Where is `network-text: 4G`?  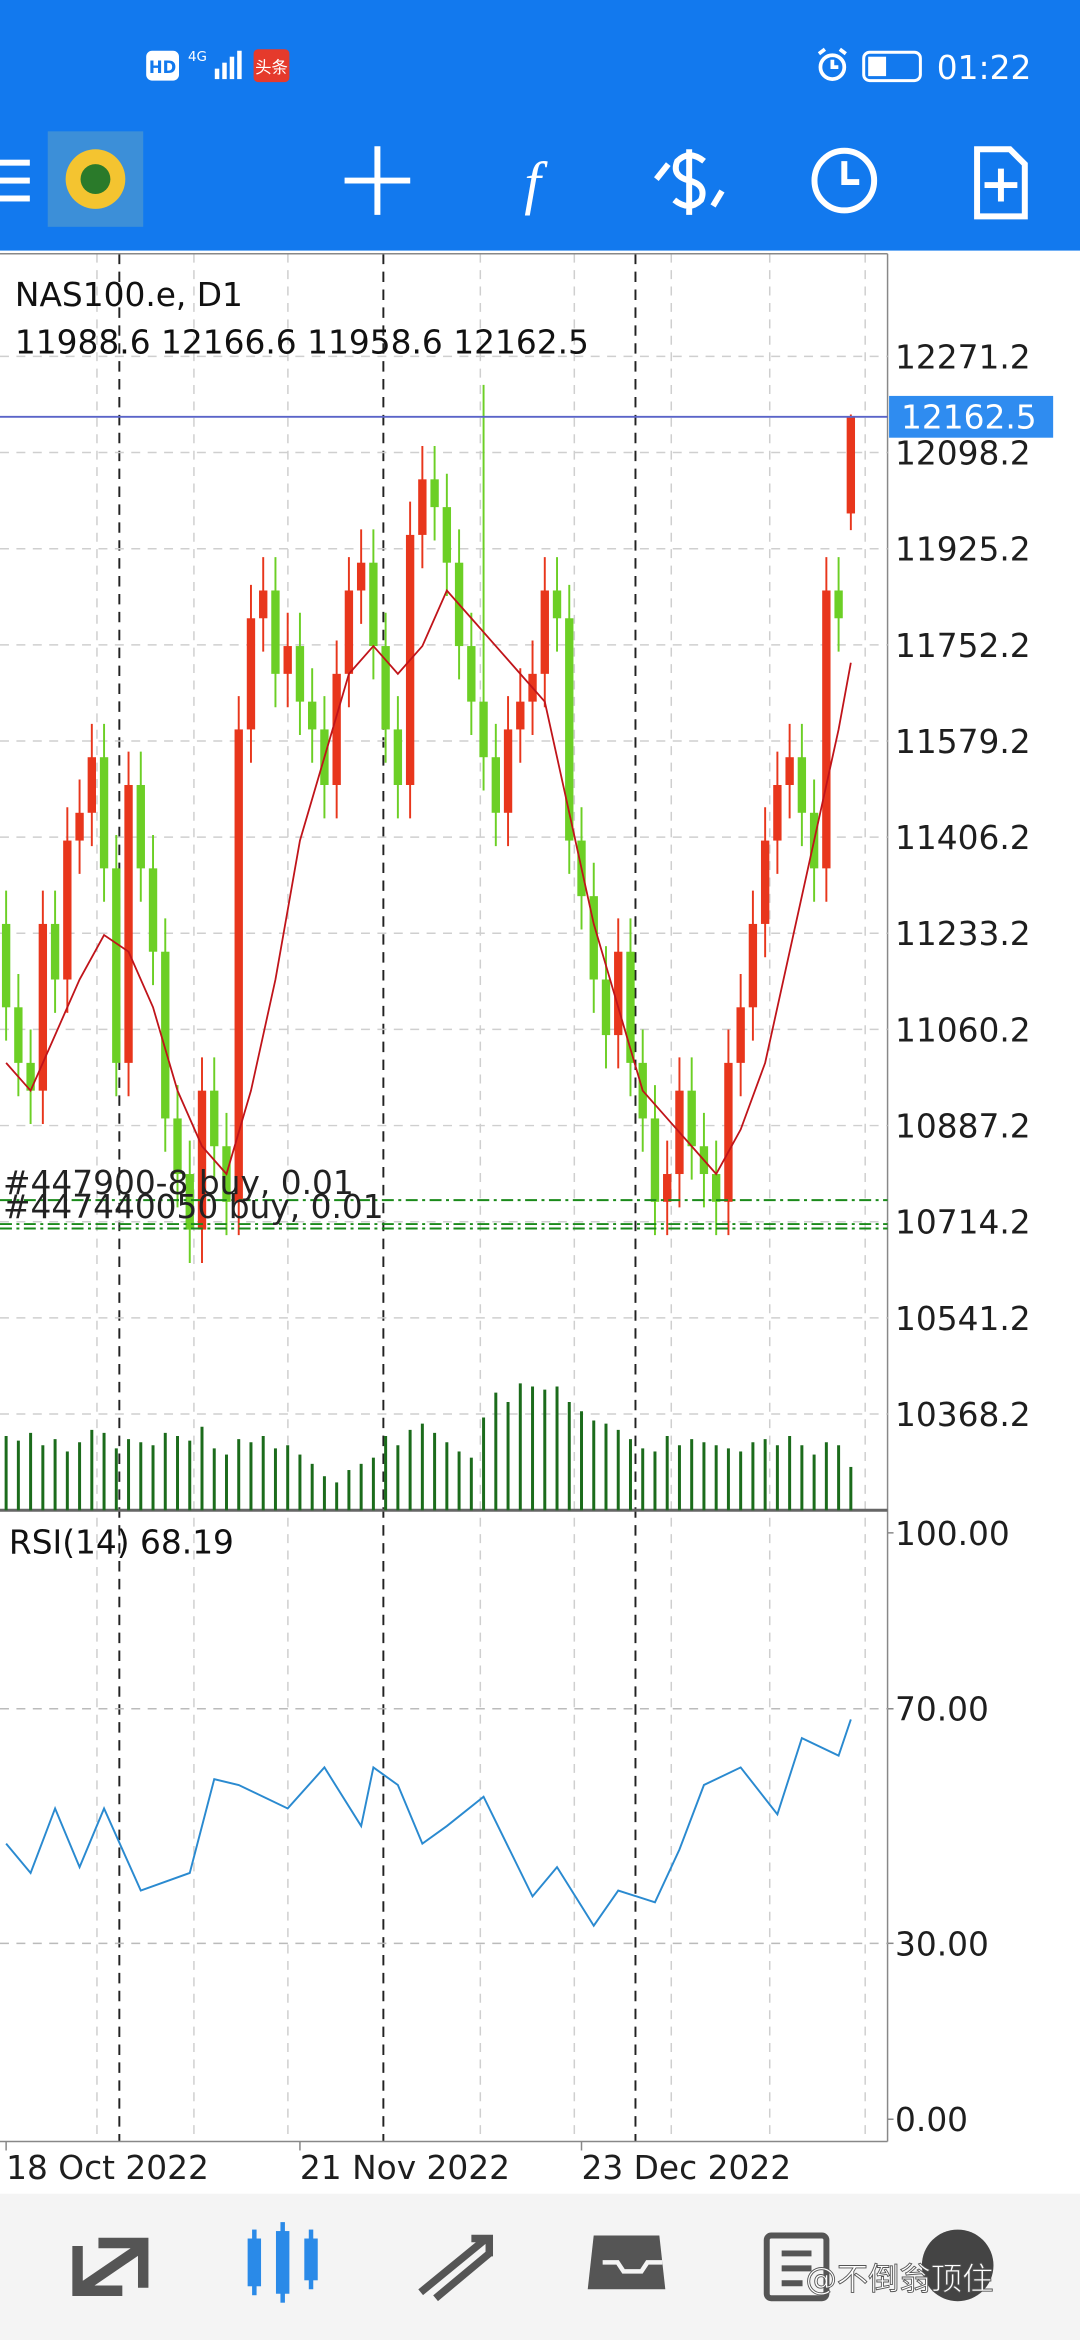 network-text: 4G is located at coordinates (197, 57).